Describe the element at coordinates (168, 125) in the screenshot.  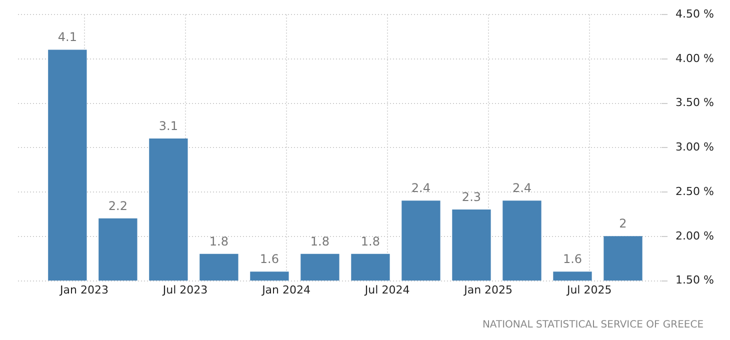
I see `data-label: 3.1` at that location.